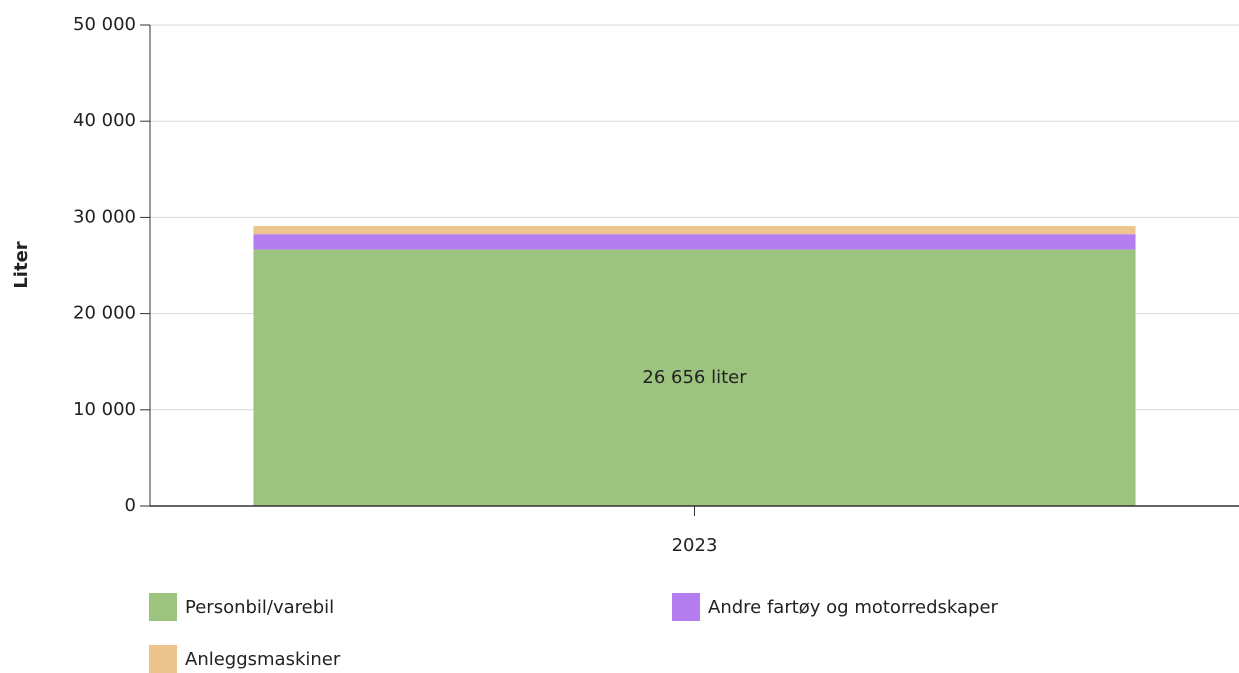 The image size is (1239, 673). I want to click on legend-label: Anleggsmaskiner, so click(263, 659).